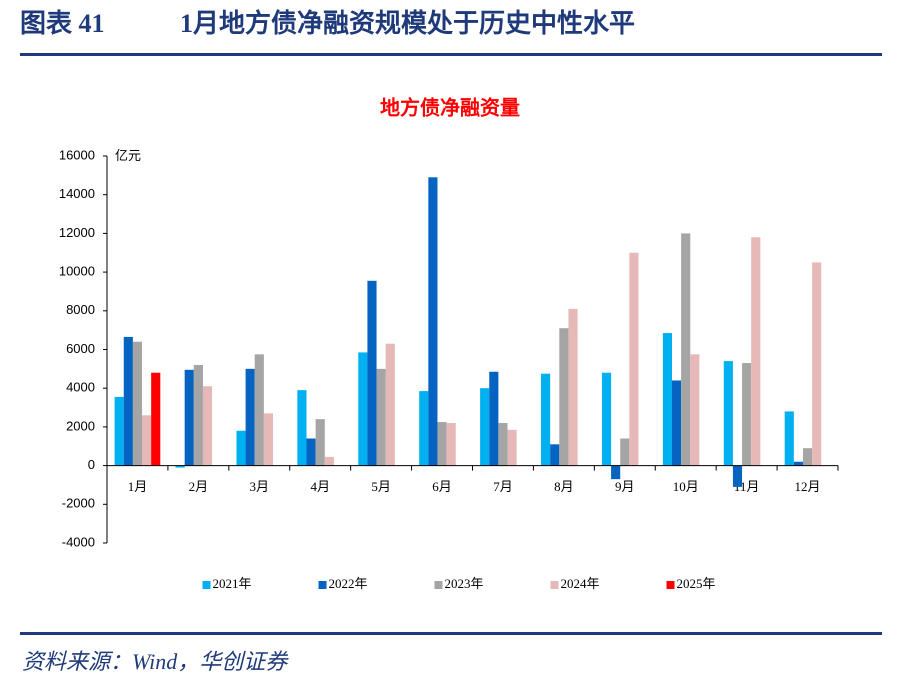  I want to click on x-tick-label: 6月, so click(442, 486).